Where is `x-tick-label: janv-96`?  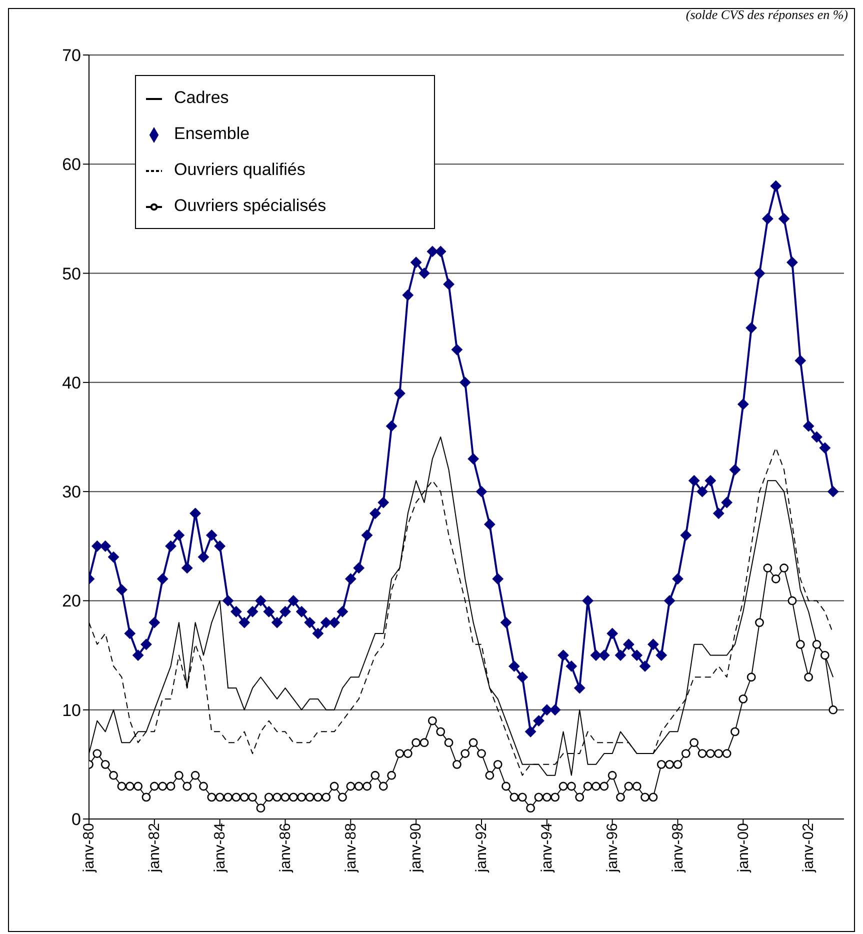 x-tick-label: janv-96 is located at coordinates (612, 848).